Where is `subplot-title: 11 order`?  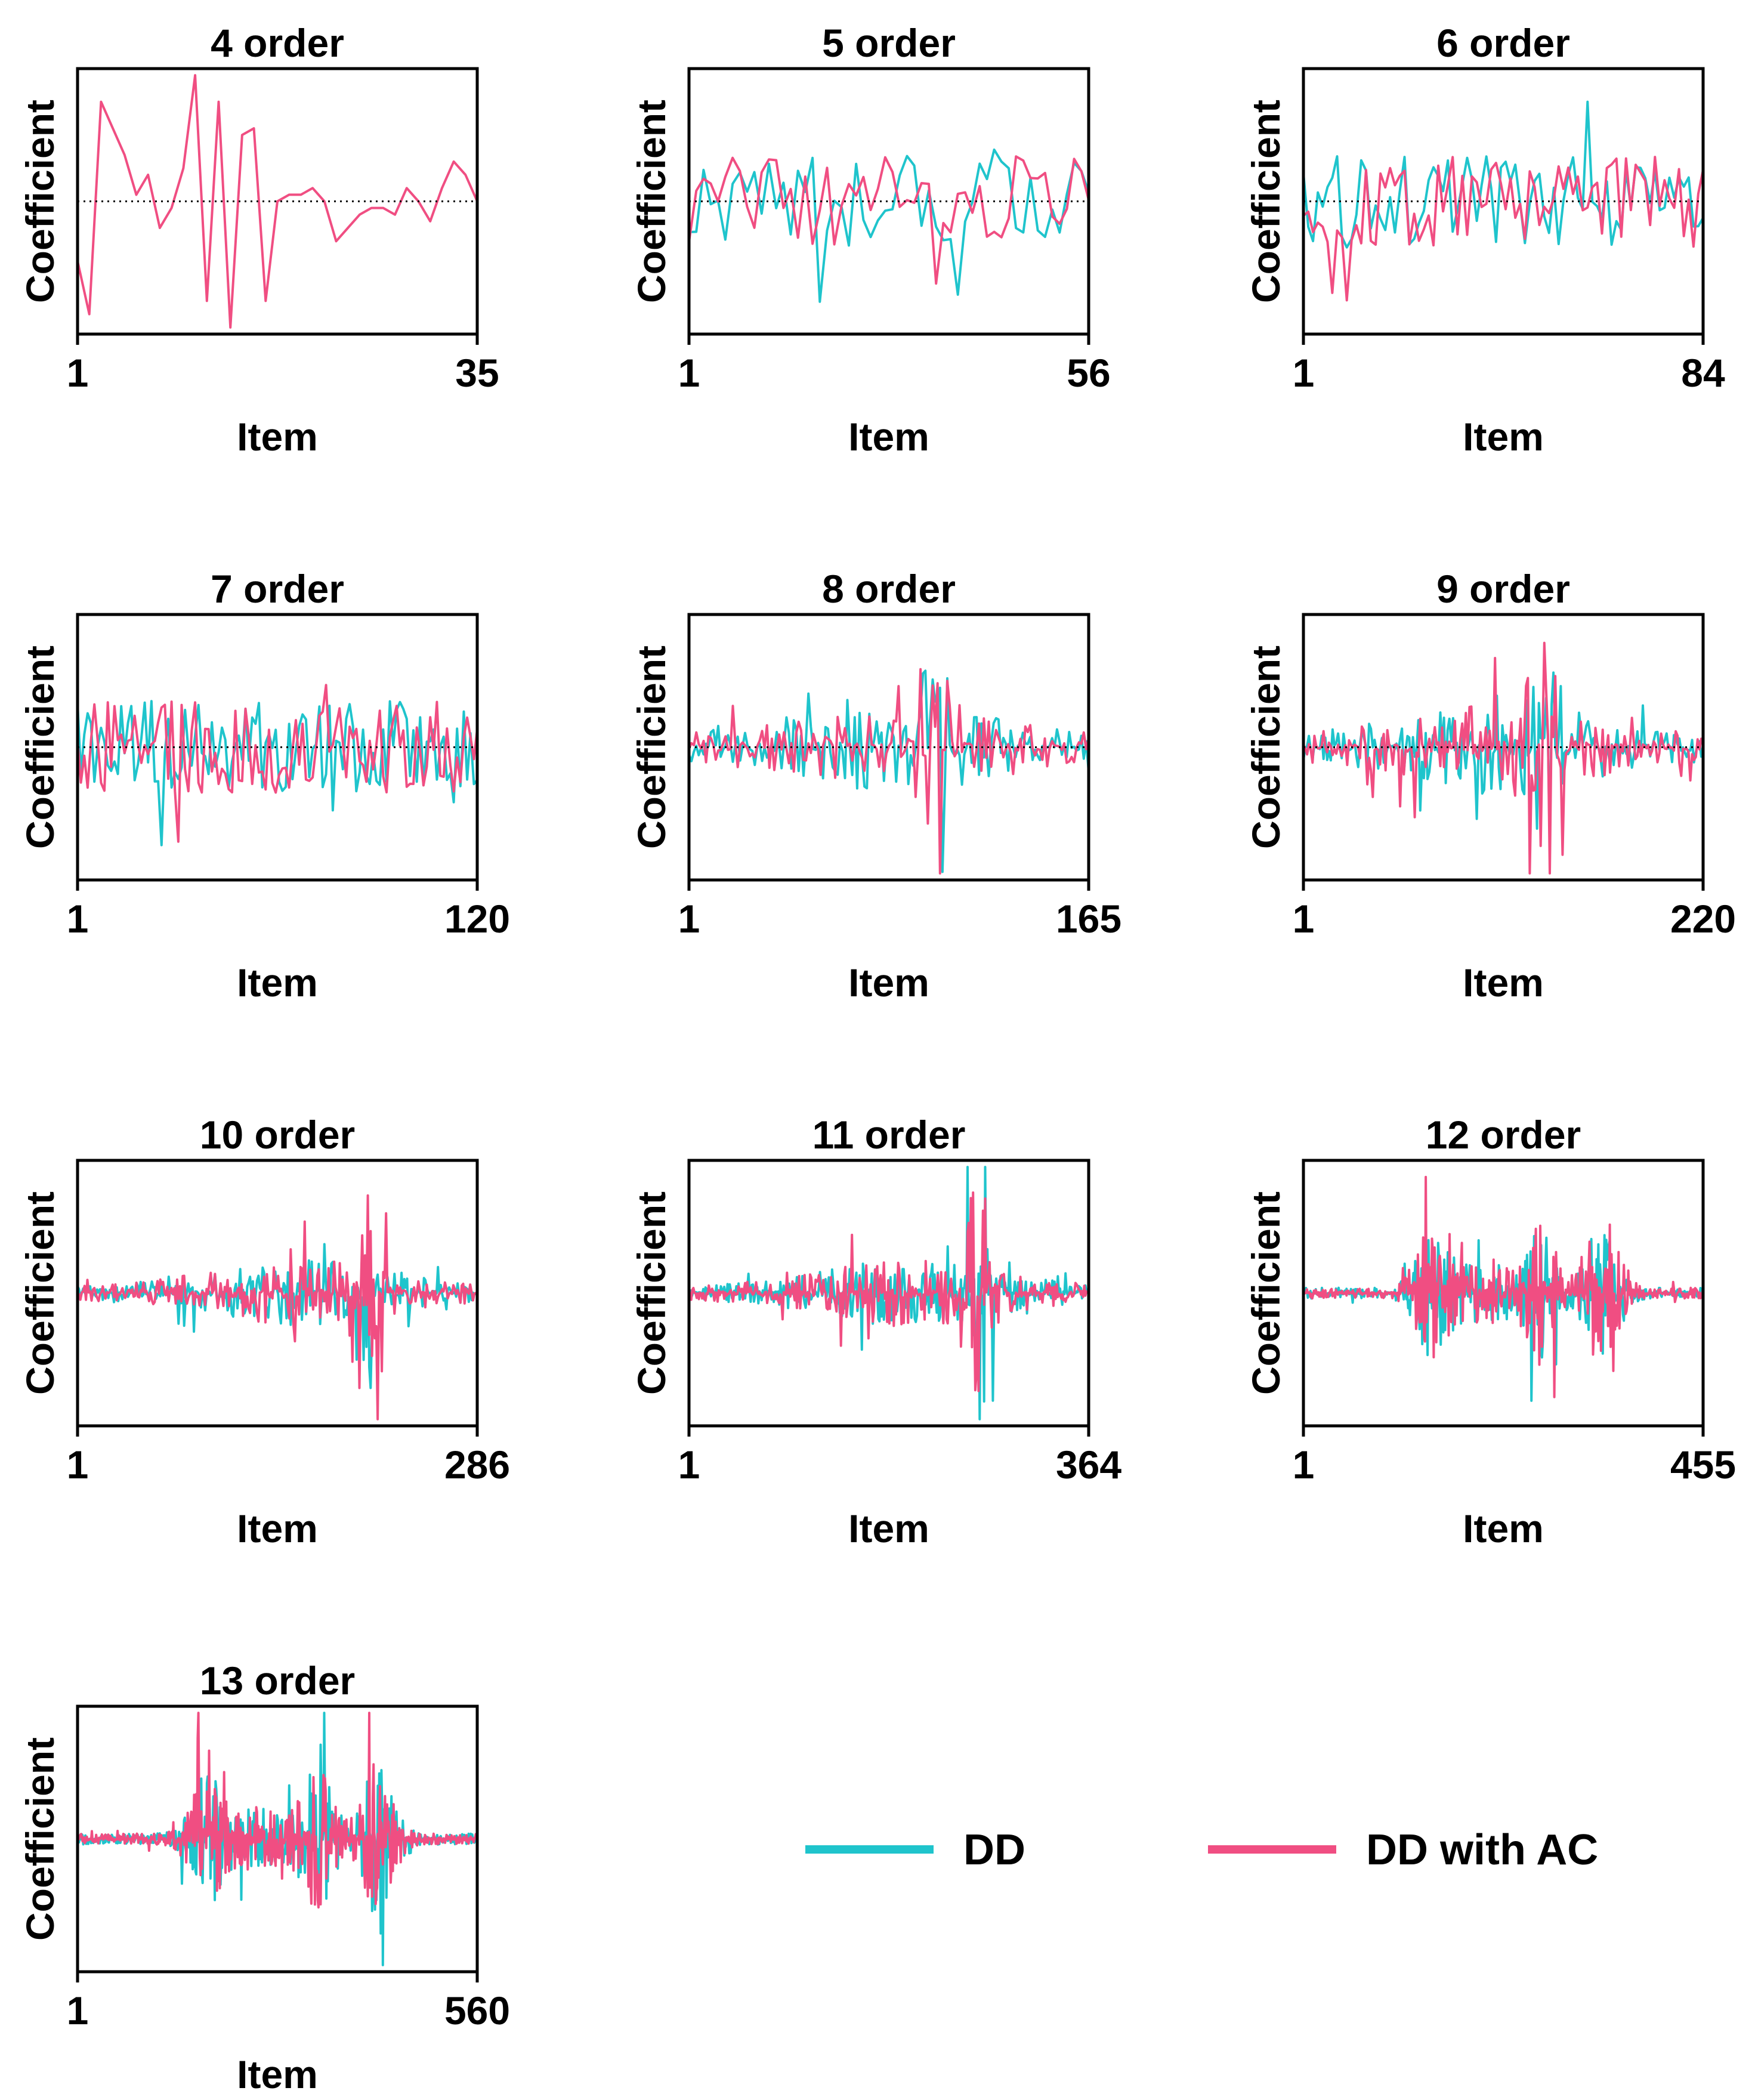
subplot-title: 11 order is located at coordinates (889, 1135).